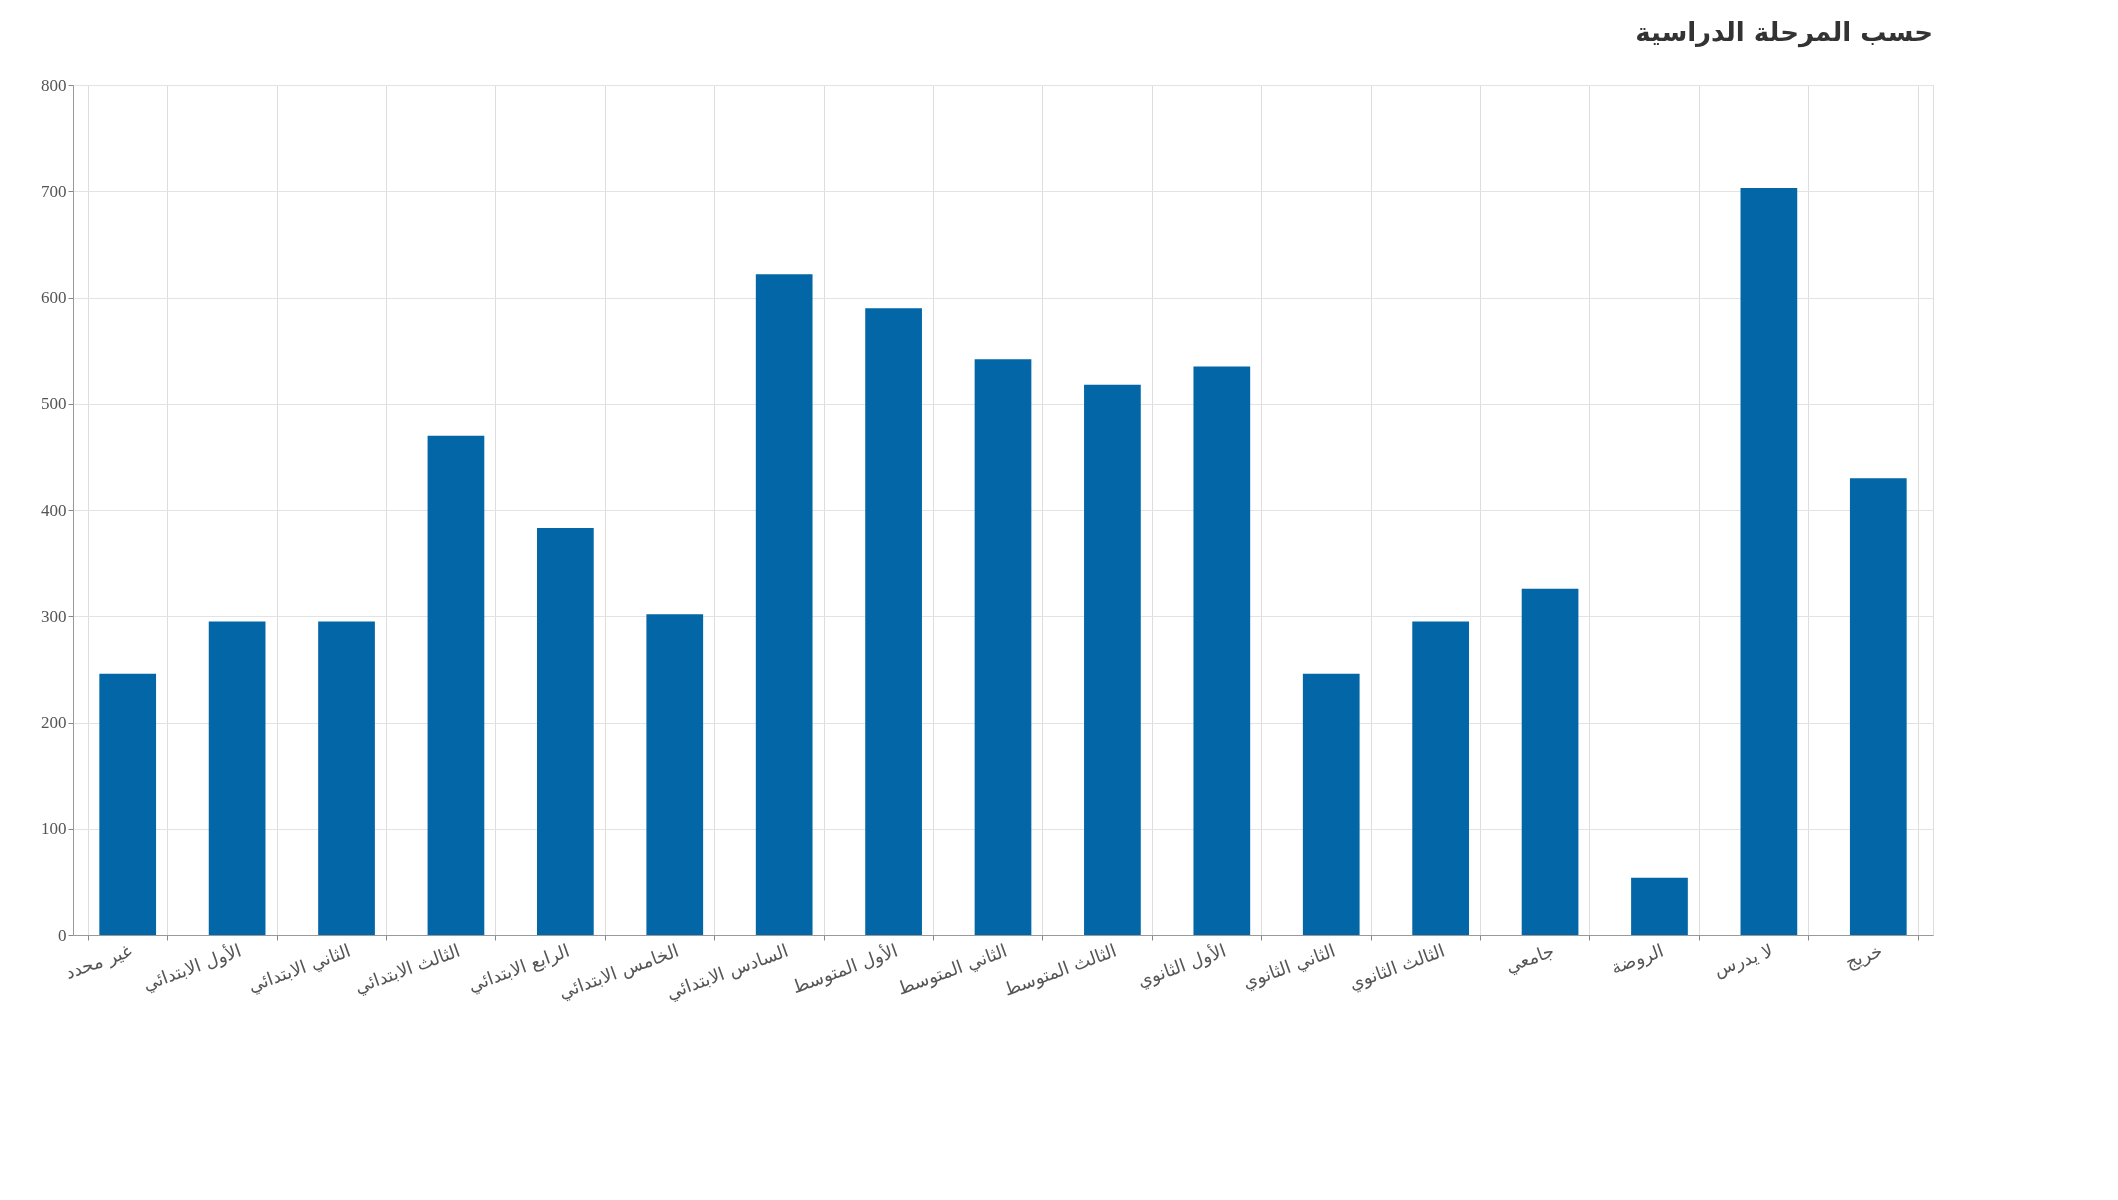  Describe the element at coordinates (407, 969) in the screenshot. I see `x-tick-label: الثالث الابتدائي` at that location.